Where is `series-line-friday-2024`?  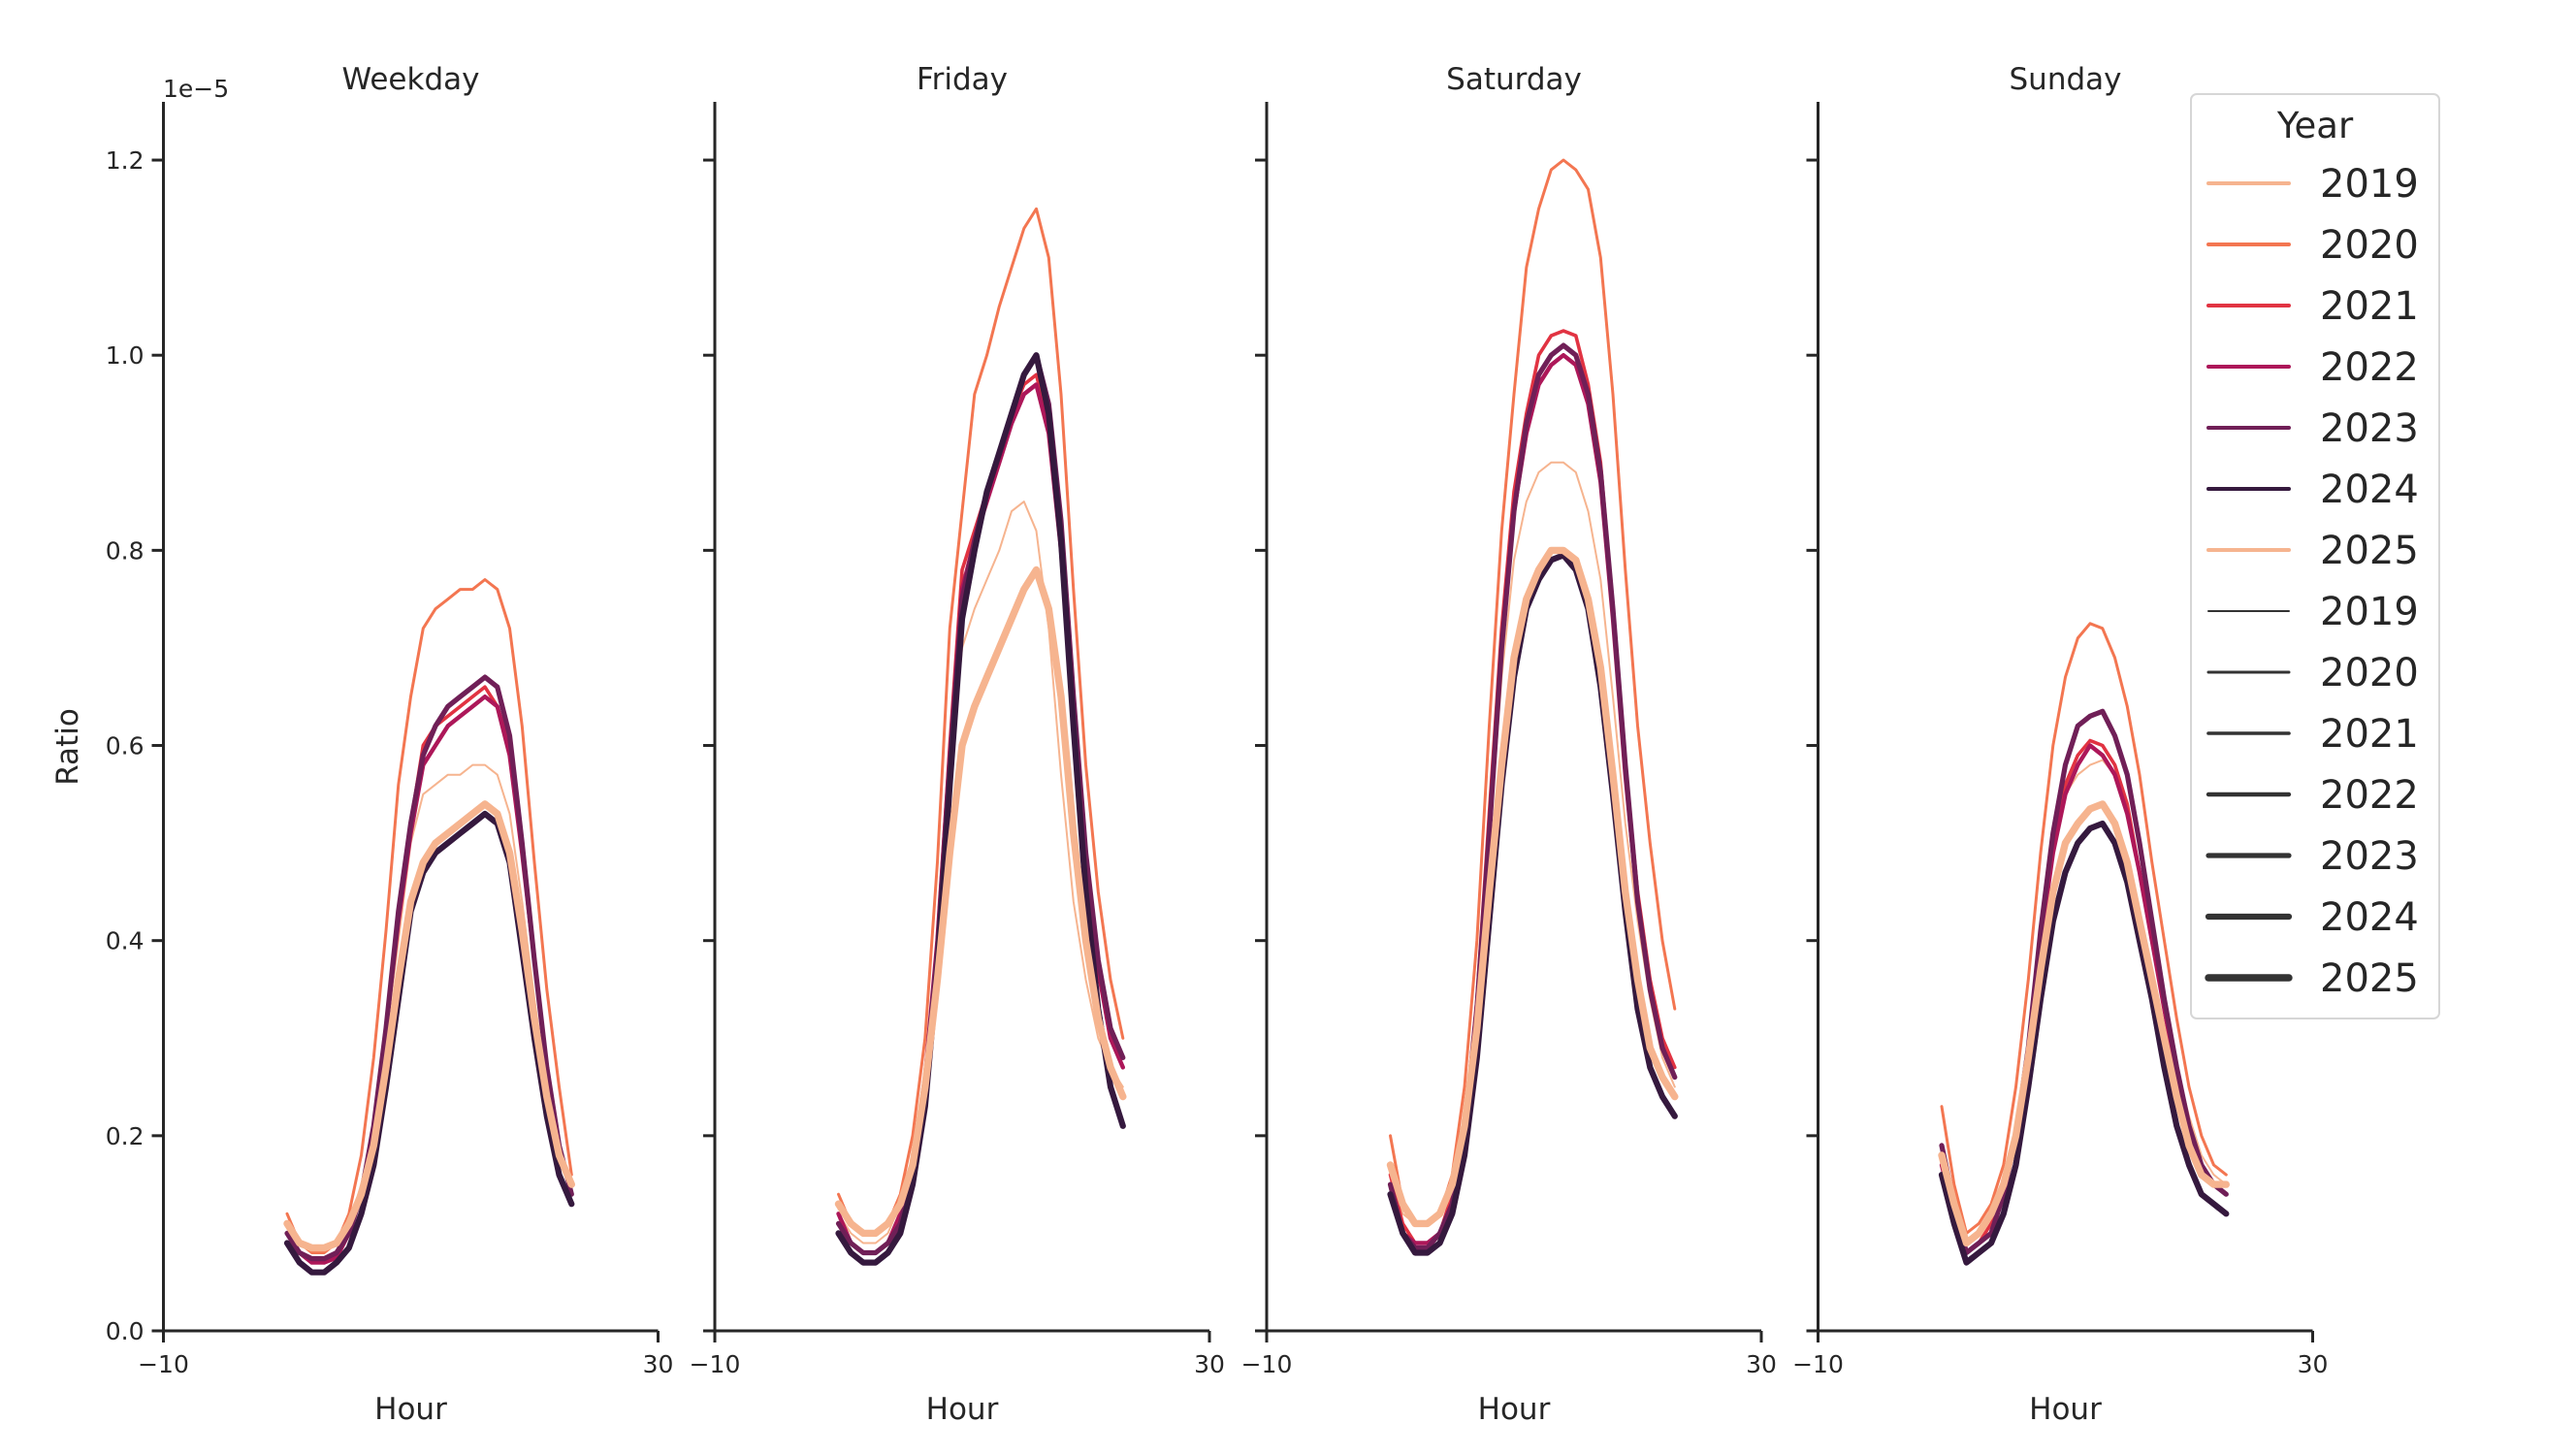
series-line-friday-2024 is located at coordinates (980, 809).